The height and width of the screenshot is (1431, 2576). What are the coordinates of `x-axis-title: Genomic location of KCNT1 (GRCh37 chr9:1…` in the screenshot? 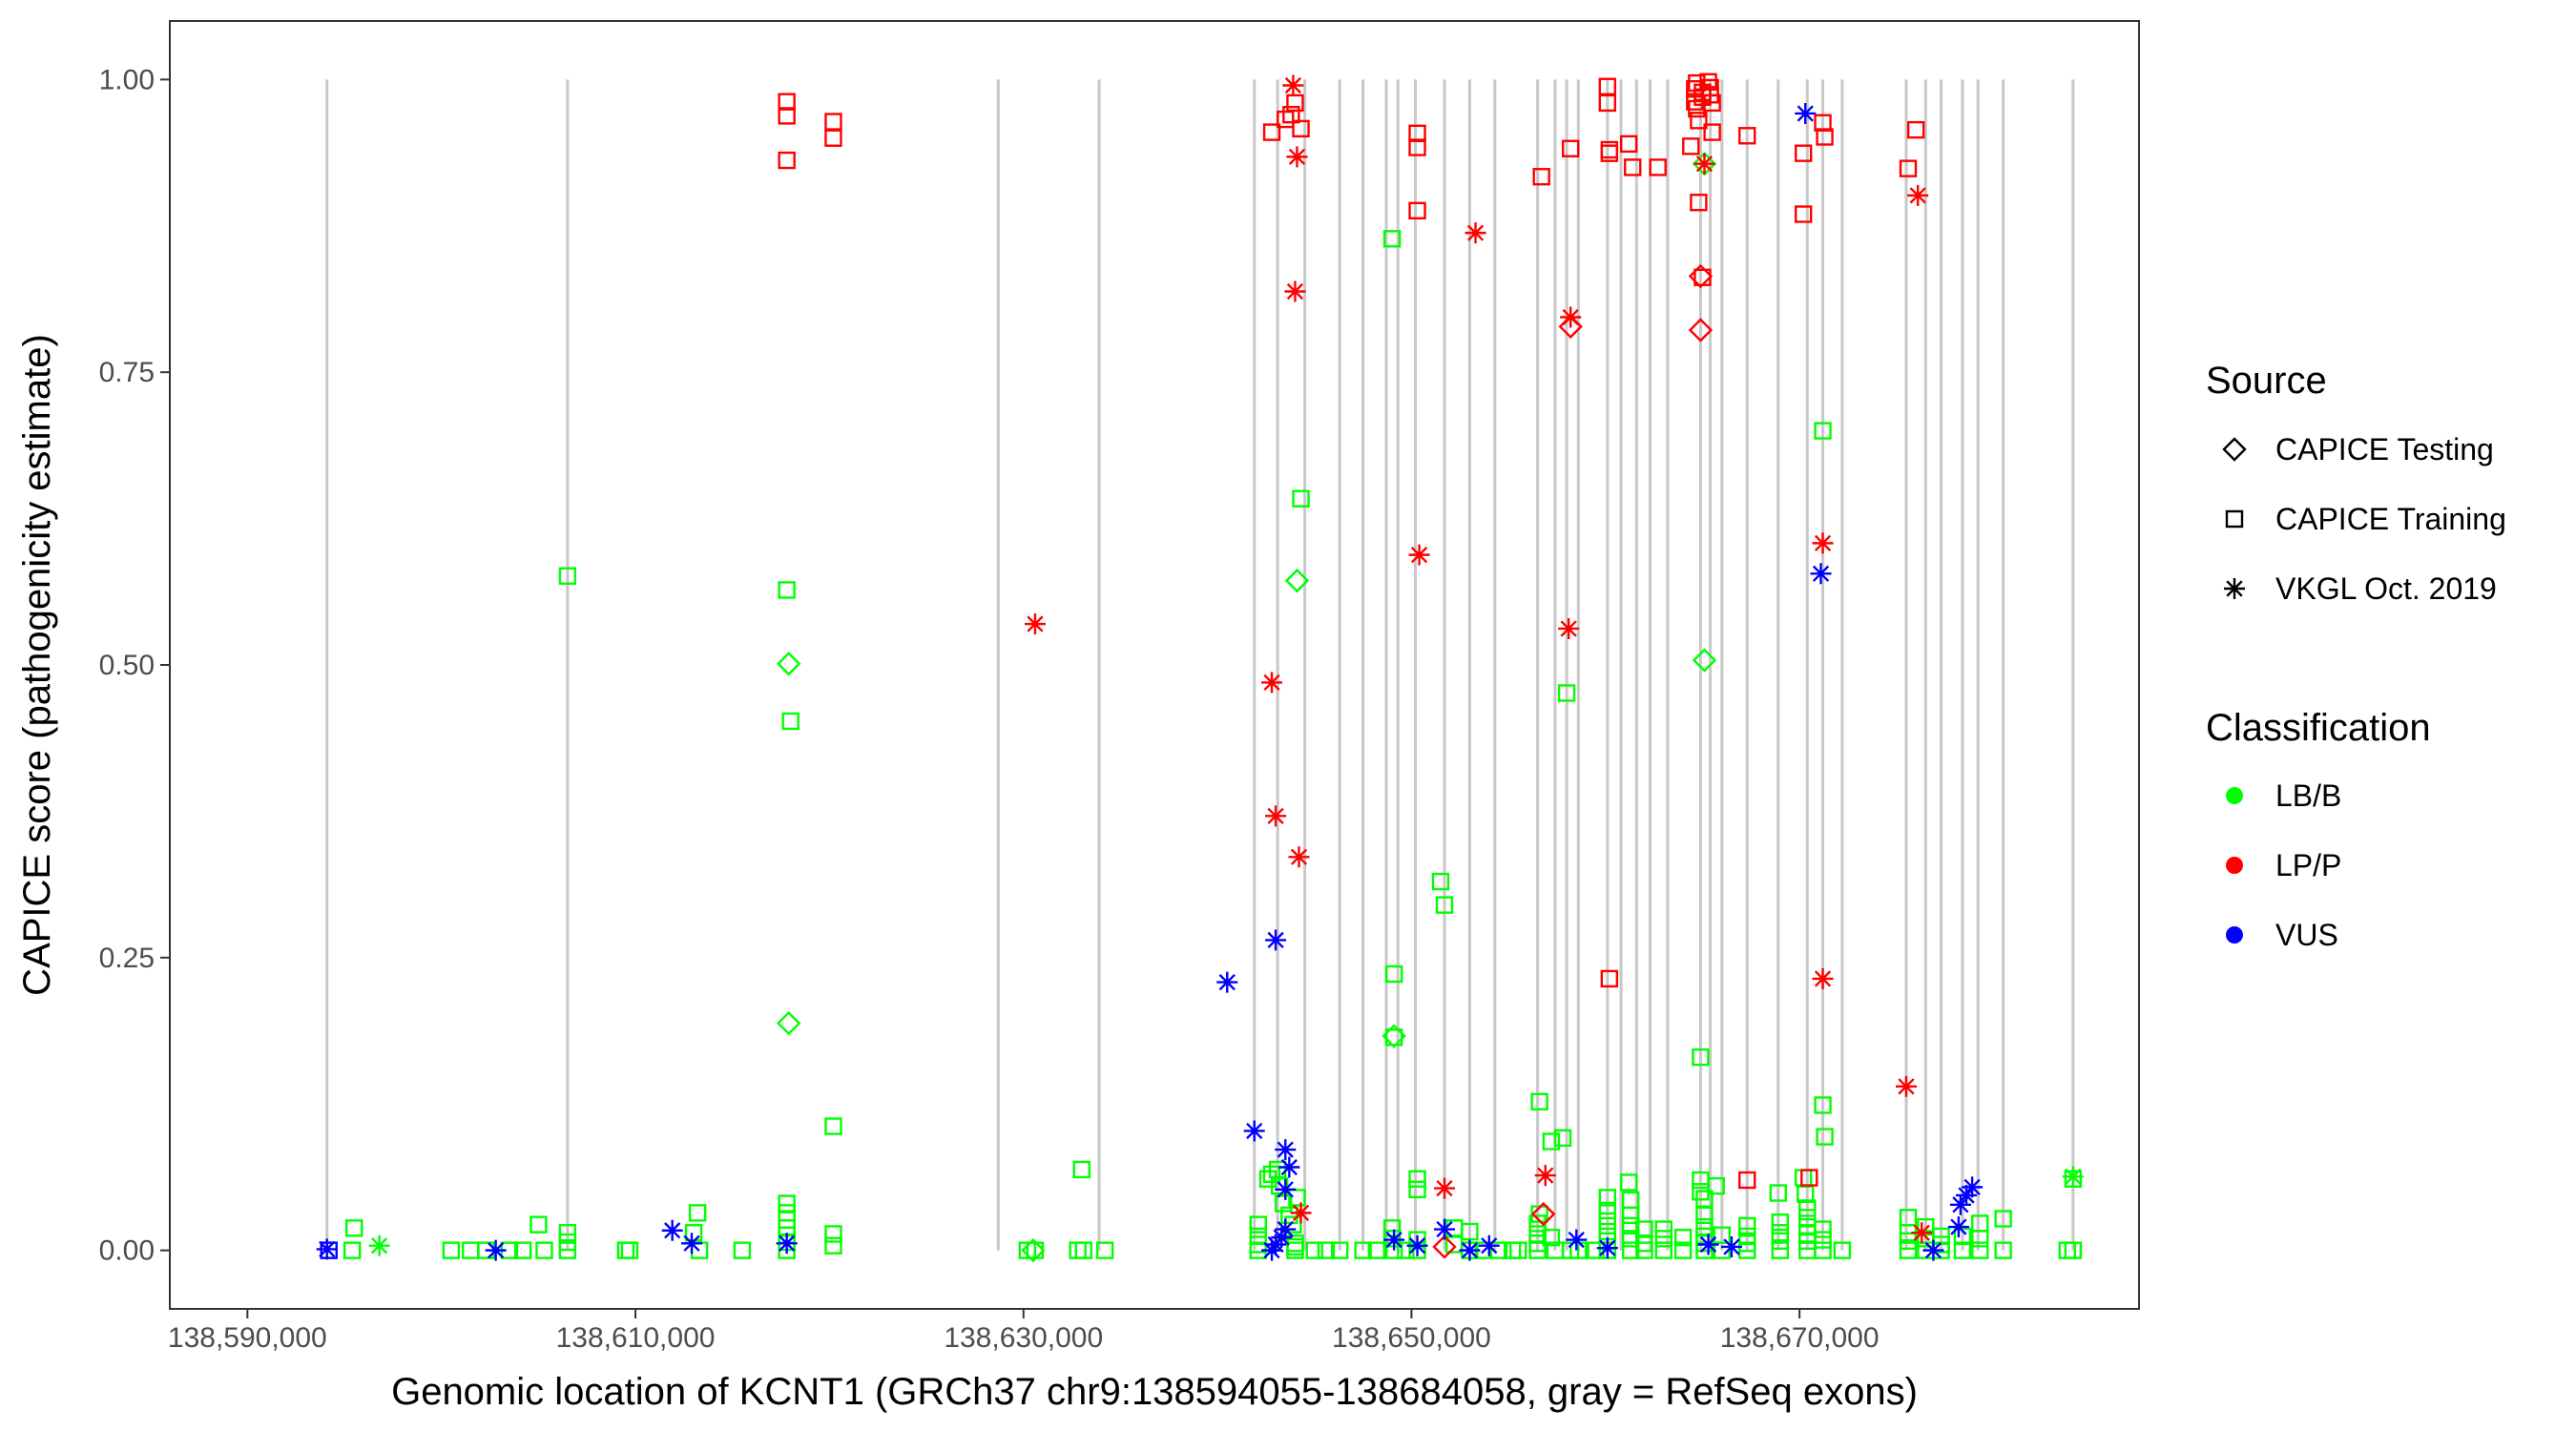 It's located at (1154, 1392).